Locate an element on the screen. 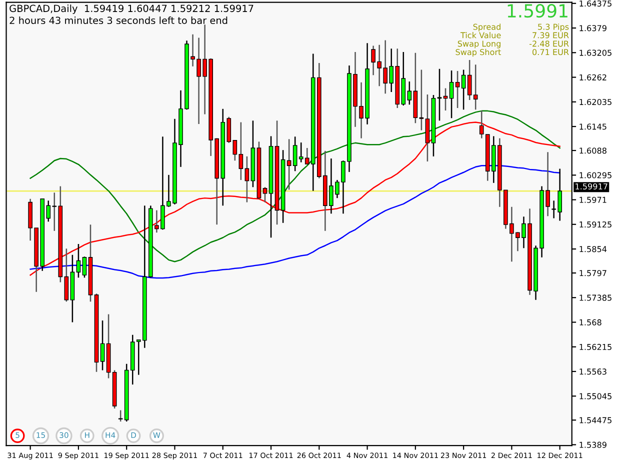  y-tick-label: 1.6088 is located at coordinates (593, 151).